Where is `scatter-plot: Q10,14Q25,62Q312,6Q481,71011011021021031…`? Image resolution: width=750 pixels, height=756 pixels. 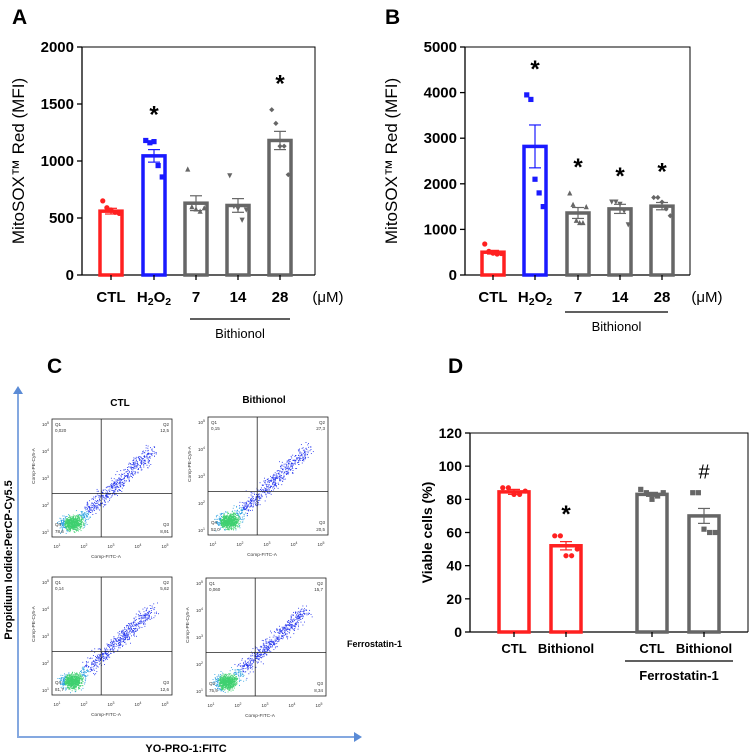
scatter-plot: Q10,14Q25,62Q312,6Q481,71011011021021031… is located at coordinates (102, 647).